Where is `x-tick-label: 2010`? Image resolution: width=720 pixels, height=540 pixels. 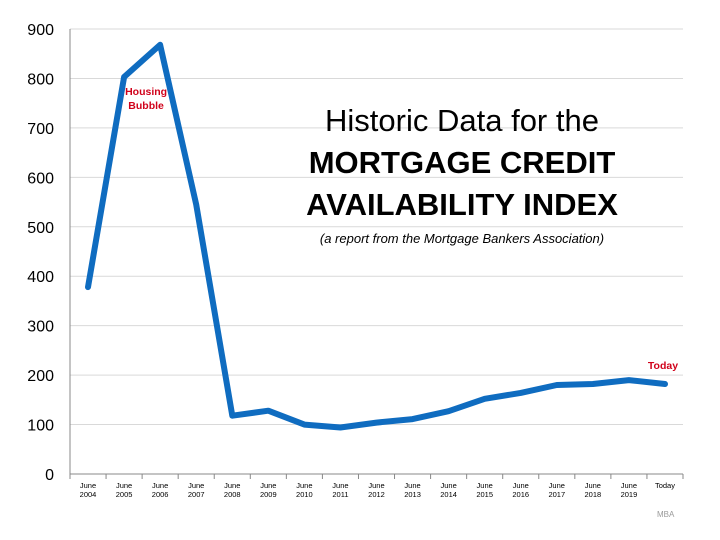
x-tick-label: 2010 is located at coordinates (304, 494).